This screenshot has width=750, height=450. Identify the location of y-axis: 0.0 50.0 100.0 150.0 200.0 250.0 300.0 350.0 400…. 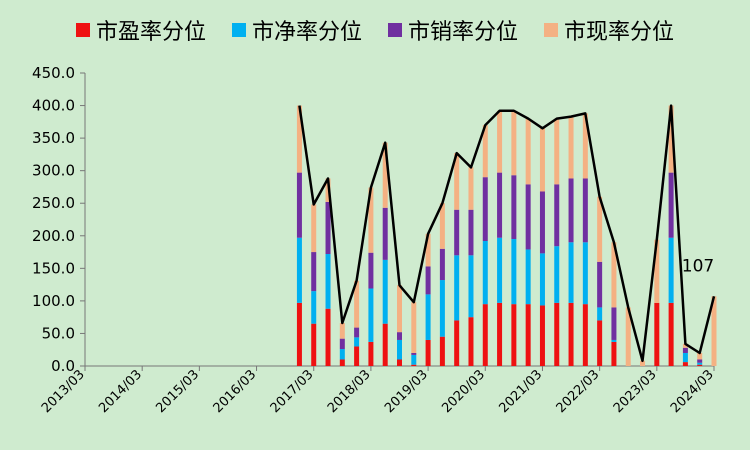
(59, 219).